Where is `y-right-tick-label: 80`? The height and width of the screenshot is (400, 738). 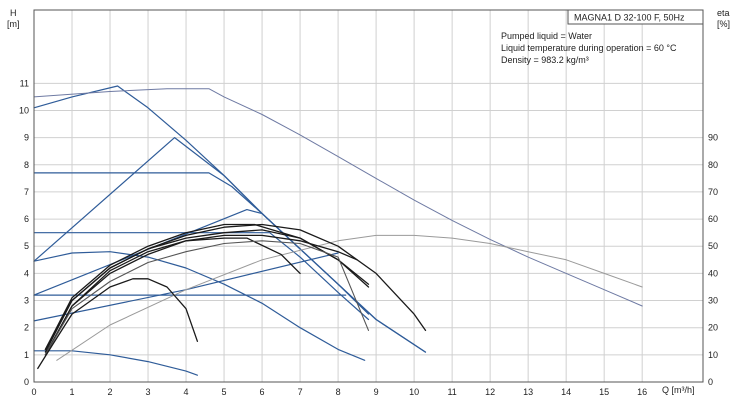
y-right-tick-label: 80 is located at coordinates (713, 165).